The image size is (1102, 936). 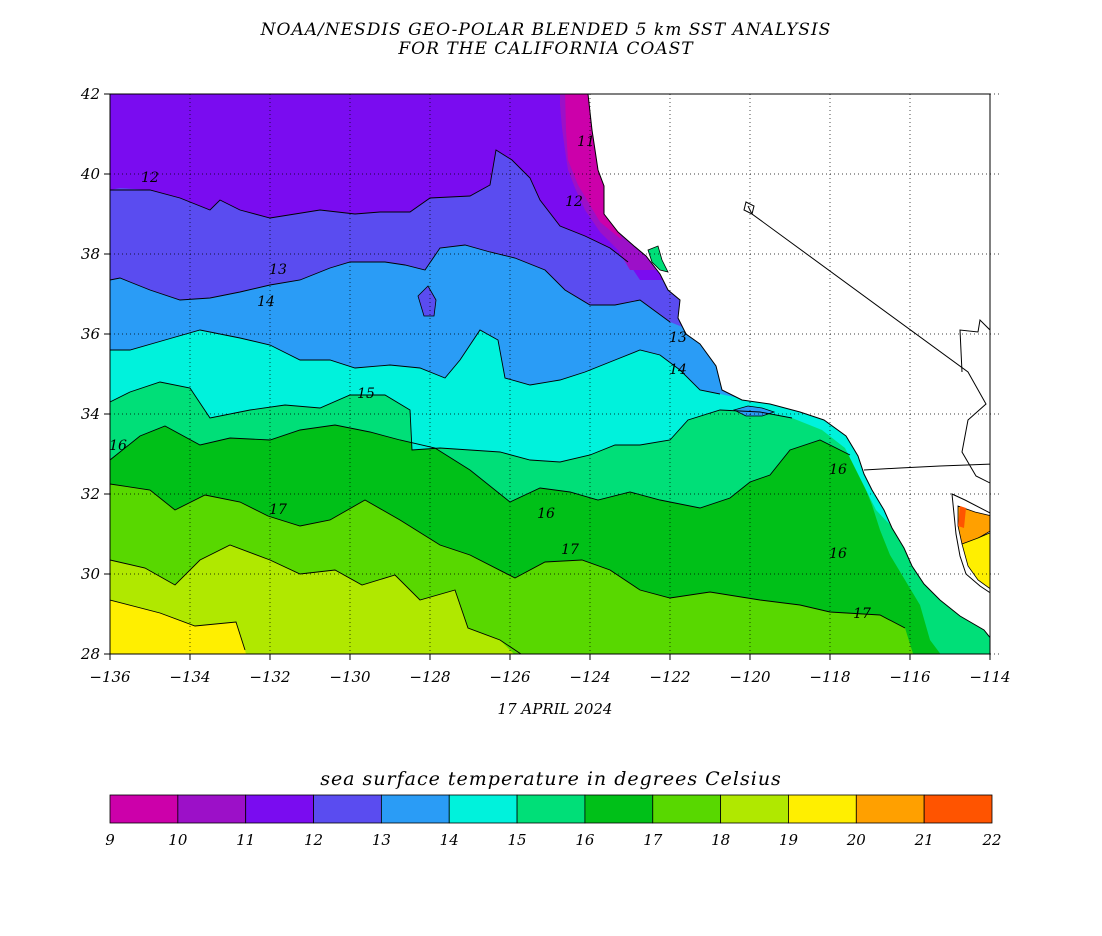 I want to click on colorbar-tick-label: 13, so click(x=381, y=840).